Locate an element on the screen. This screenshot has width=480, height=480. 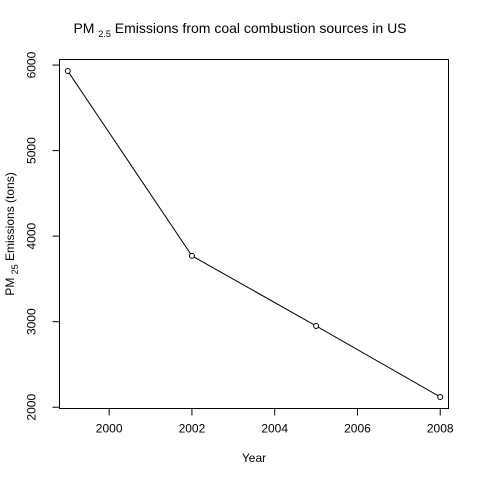
y-axis-tick-label: 4000 is located at coordinates (32, 235).